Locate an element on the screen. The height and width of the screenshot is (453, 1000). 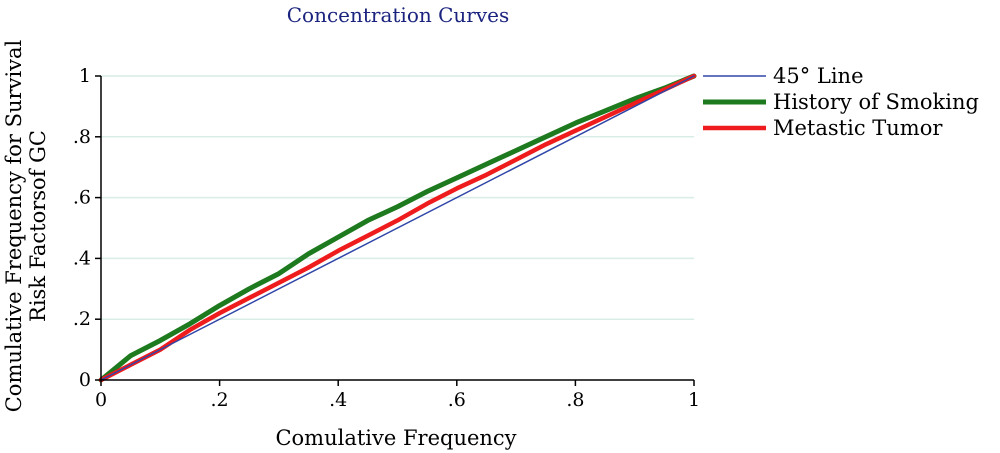
x-tick-label-1: .2 is located at coordinates (220, 400).